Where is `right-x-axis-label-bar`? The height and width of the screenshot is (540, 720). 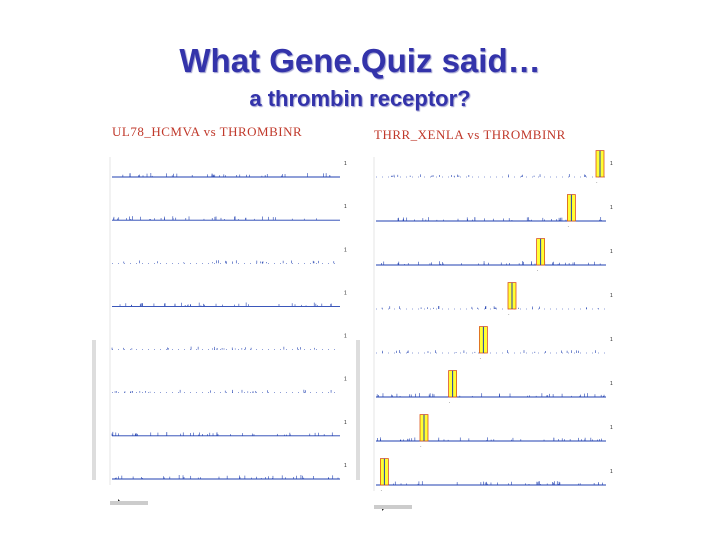
right-x-axis-label-bar is located at coordinates (393, 507).